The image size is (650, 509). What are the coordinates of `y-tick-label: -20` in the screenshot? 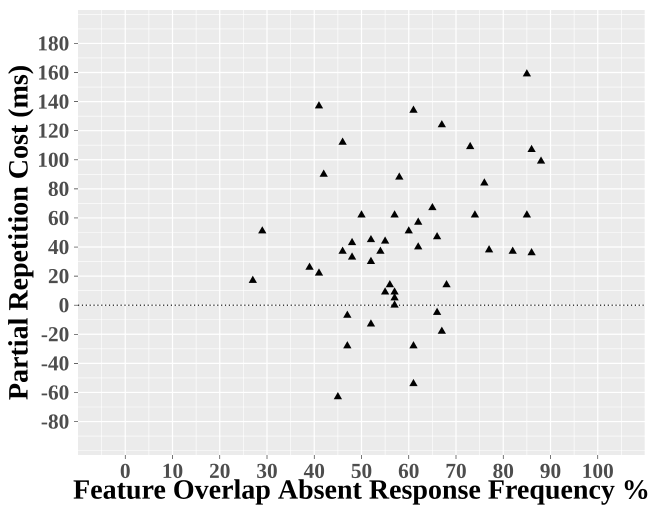 It's located at (55, 334).